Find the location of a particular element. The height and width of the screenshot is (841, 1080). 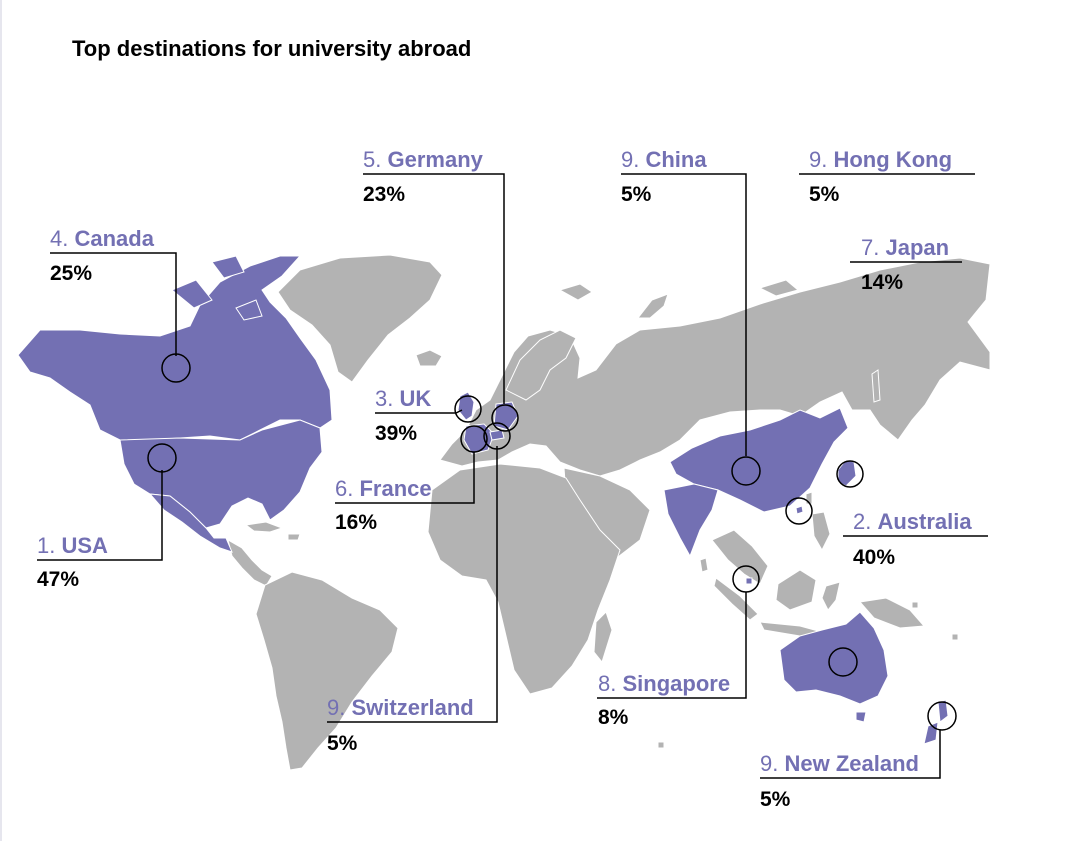

leader-singapore is located at coordinates (672, 645).